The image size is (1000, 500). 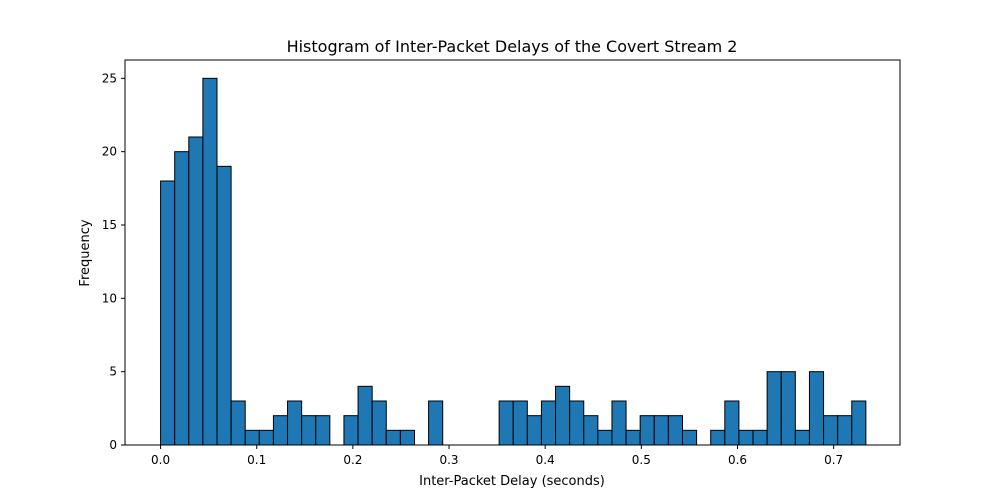 What do you see at coordinates (256, 460) in the screenshot?
I see `x-tick-label: 0.1` at bounding box center [256, 460].